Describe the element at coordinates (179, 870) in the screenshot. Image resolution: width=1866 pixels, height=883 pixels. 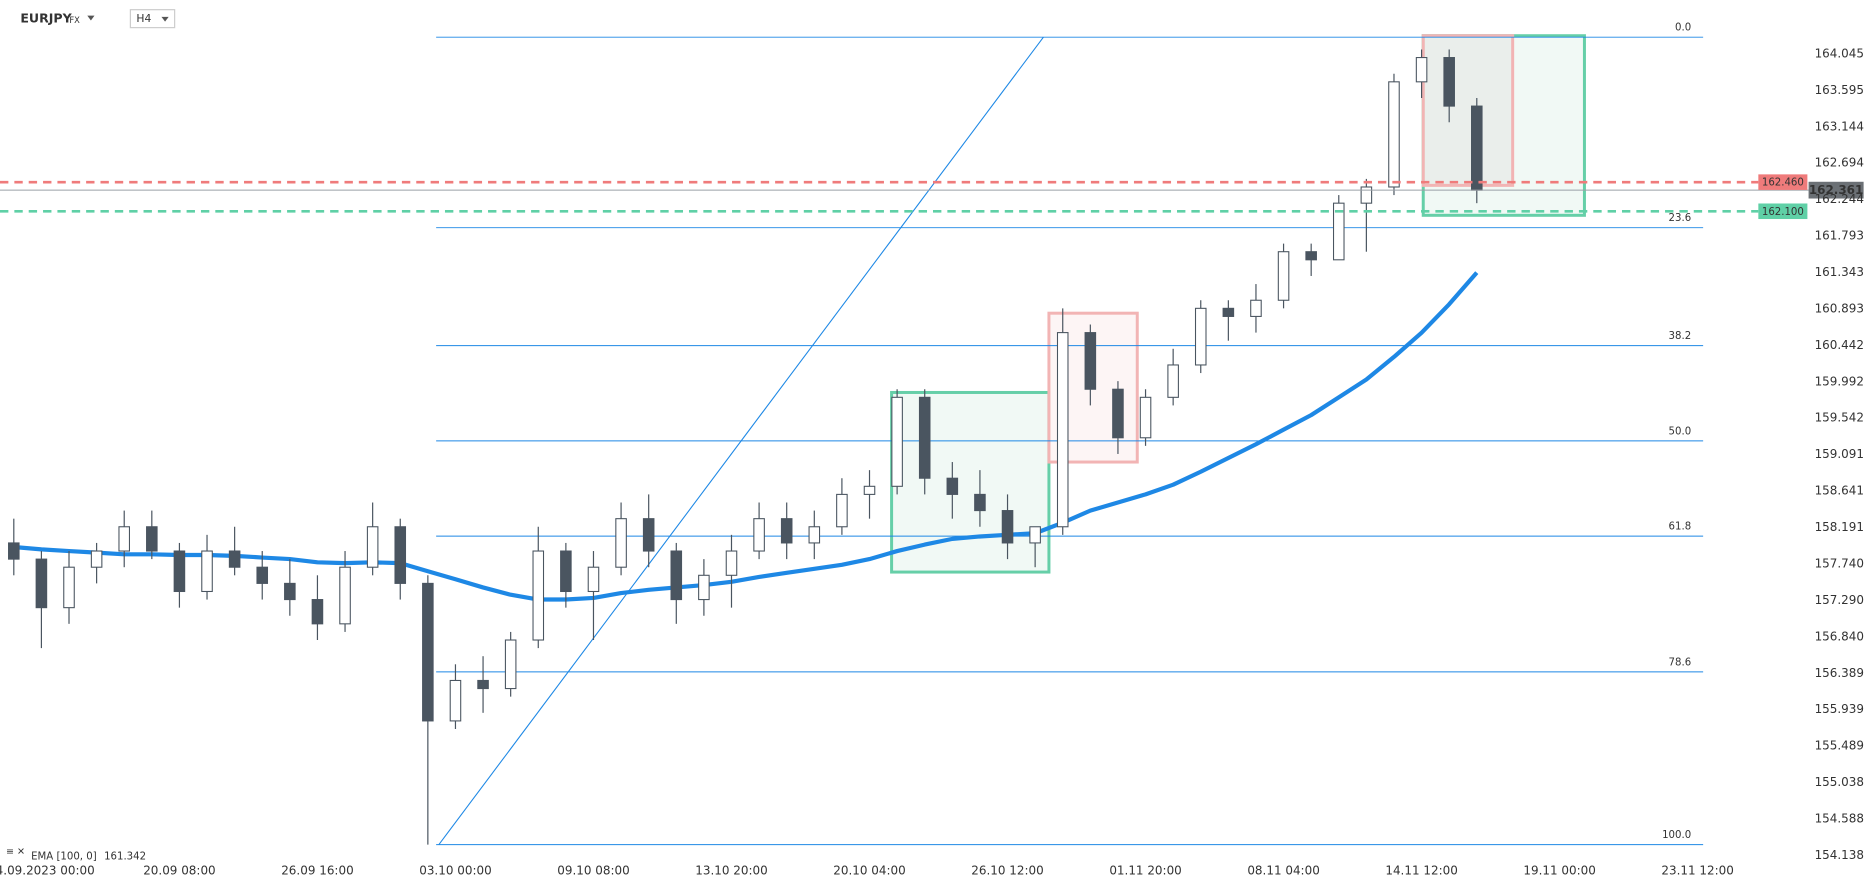
I see `x-tick-label: 20.09 08:00` at that location.